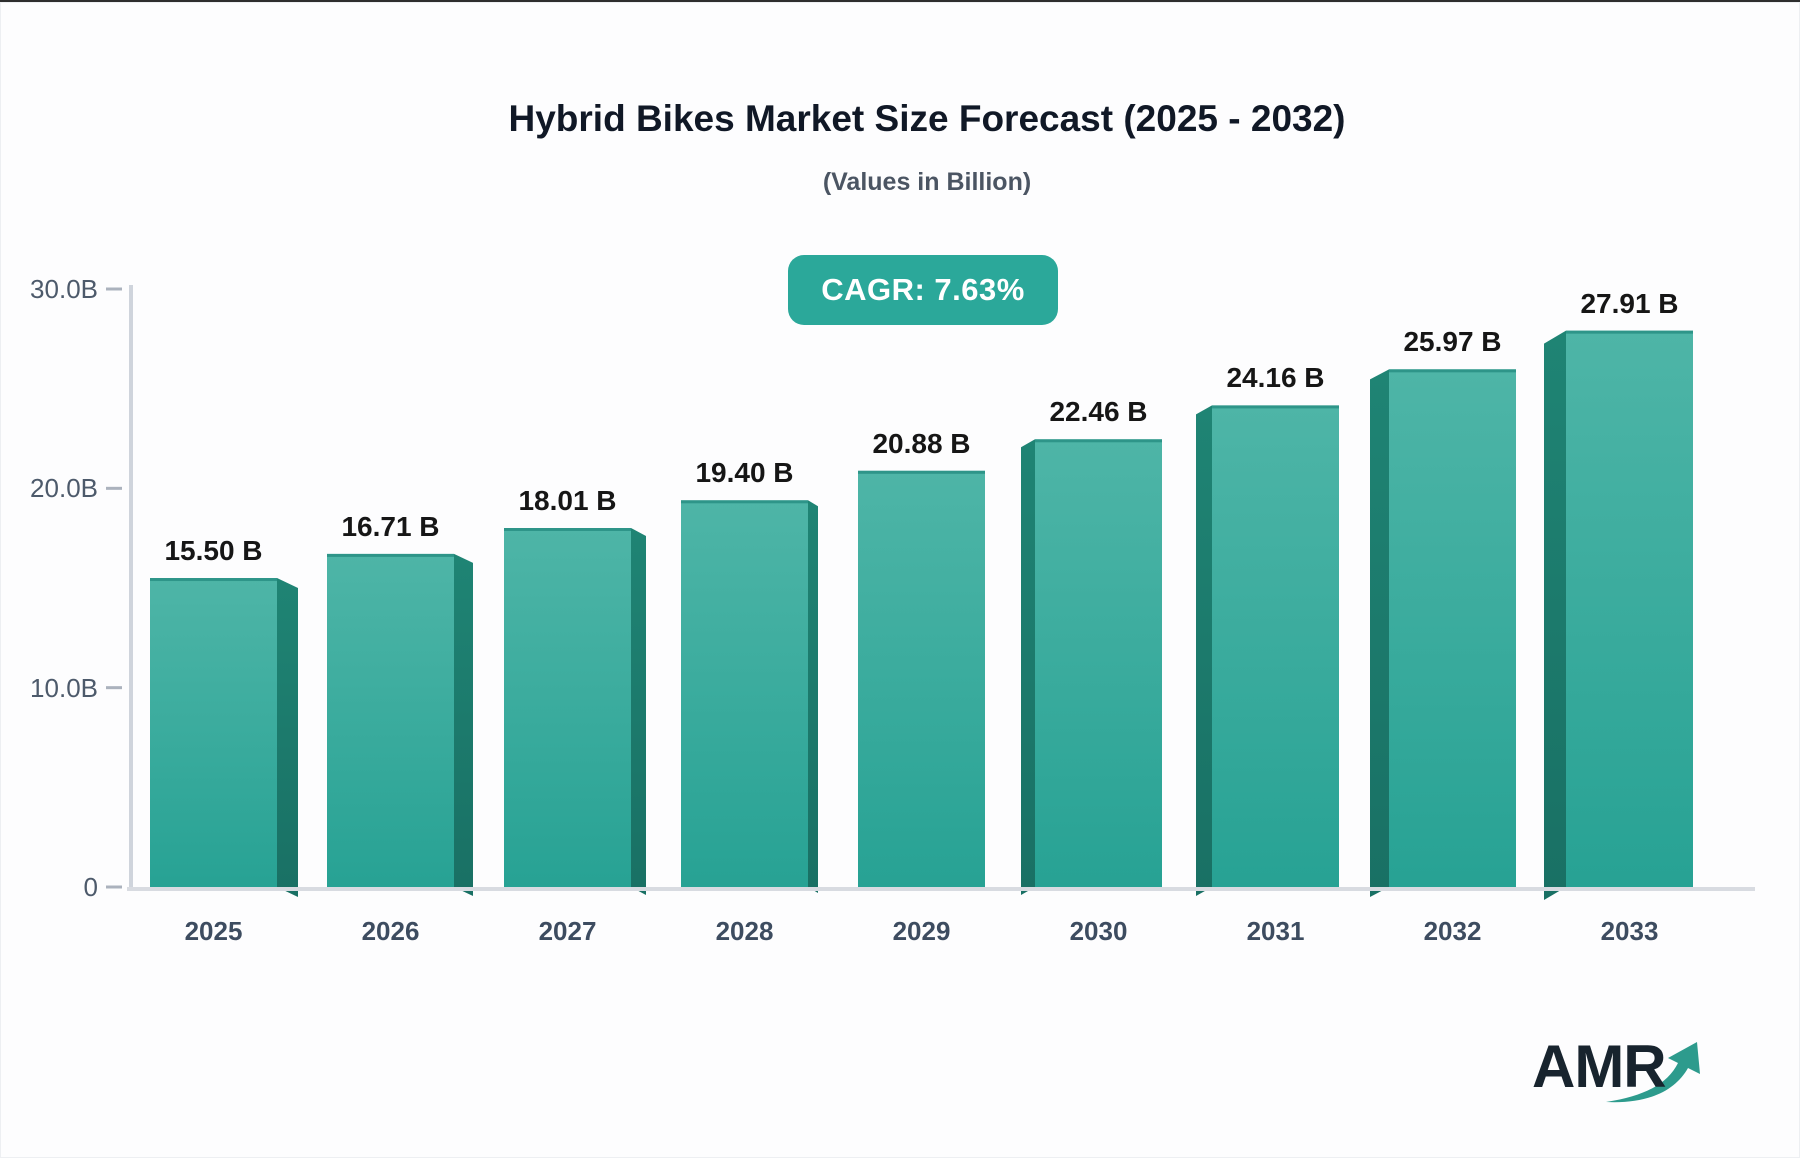  Describe the element at coordinates (1275, 407) in the screenshot. I see `bar-top-edge-2031` at that location.